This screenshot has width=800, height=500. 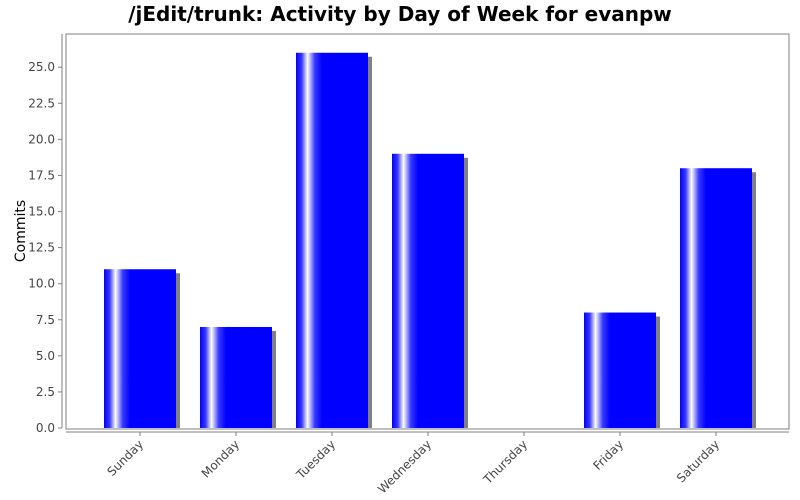 I want to click on y-tick-label: 25.0, so click(x=41, y=67).